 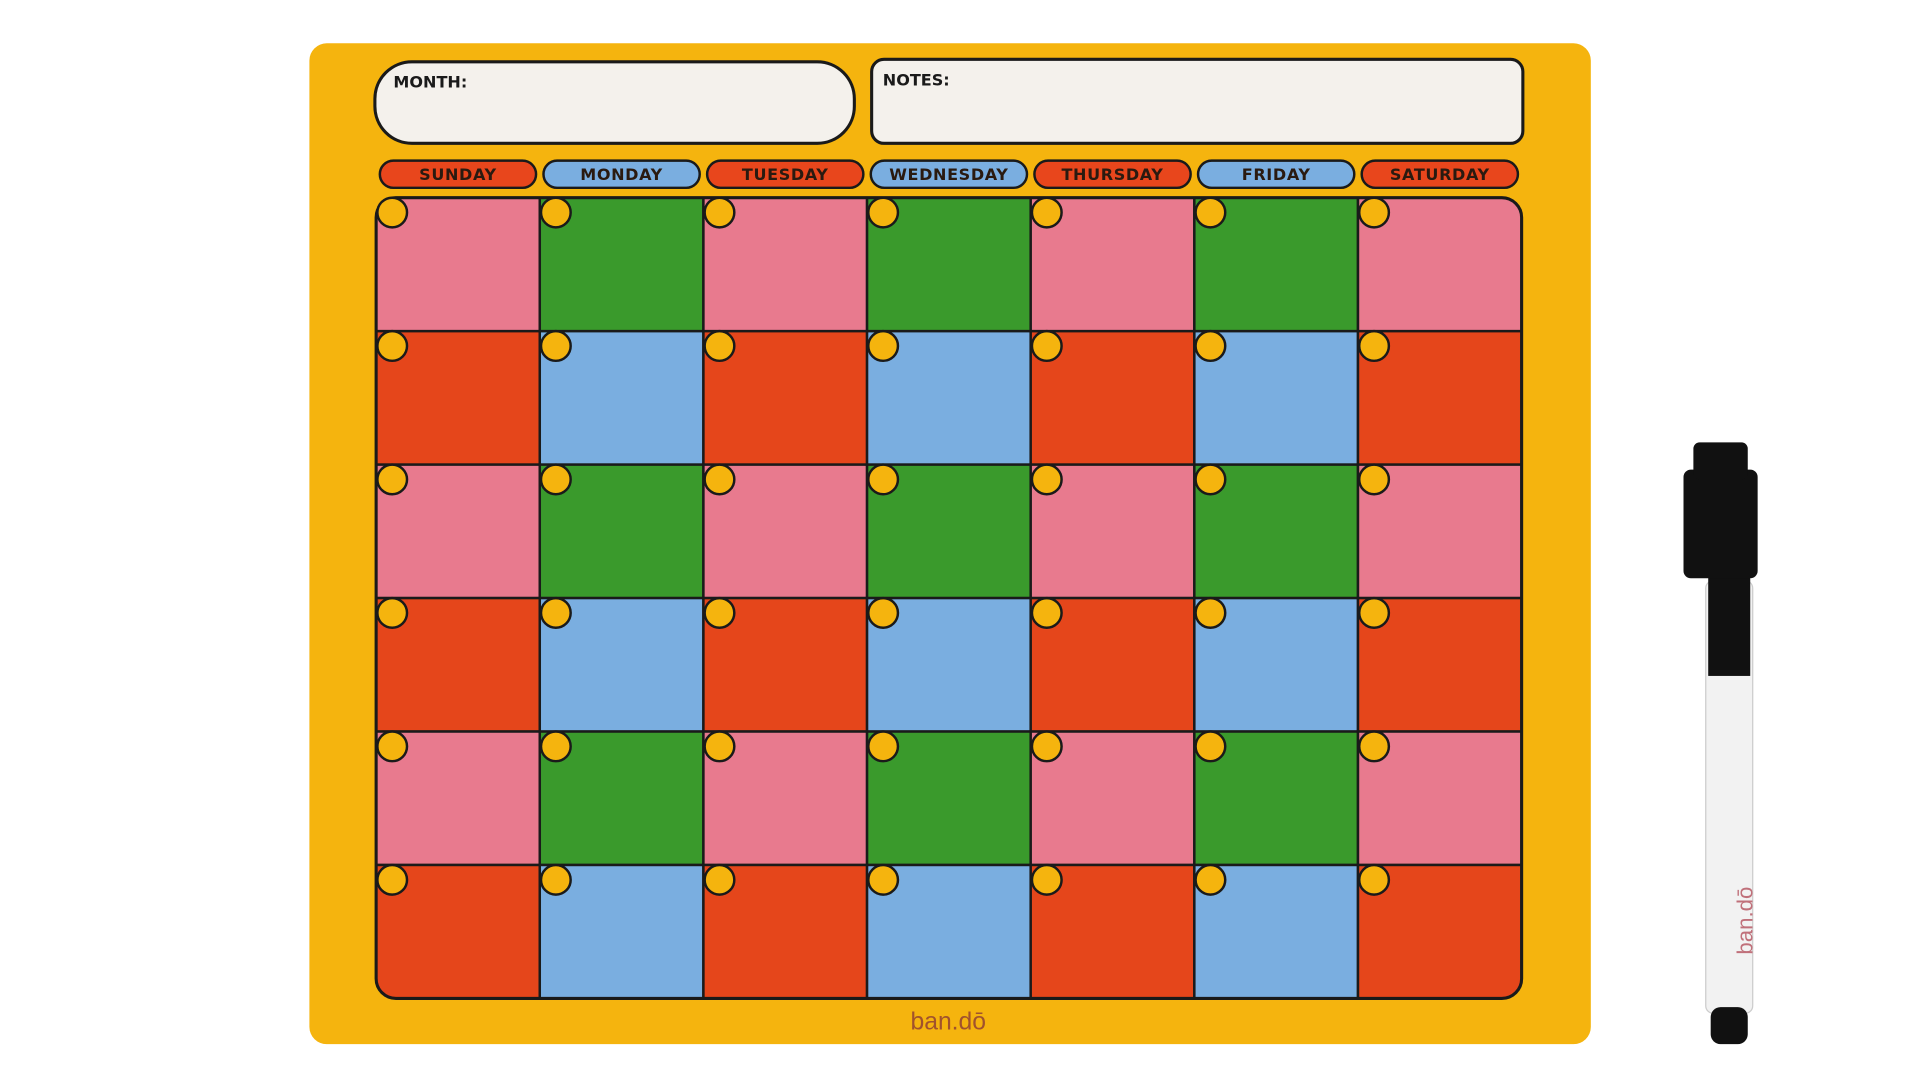 What do you see at coordinates (614, 102) in the screenshot?
I see `month-field` at bounding box center [614, 102].